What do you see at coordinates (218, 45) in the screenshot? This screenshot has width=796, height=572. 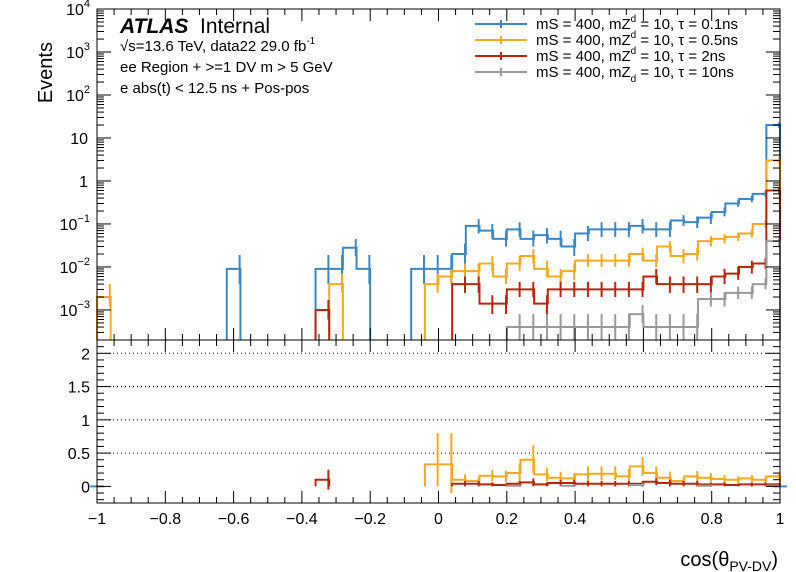 I see `info-line: √s=13.6 TeV, data22 29.0 fb-1` at bounding box center [218, 45].